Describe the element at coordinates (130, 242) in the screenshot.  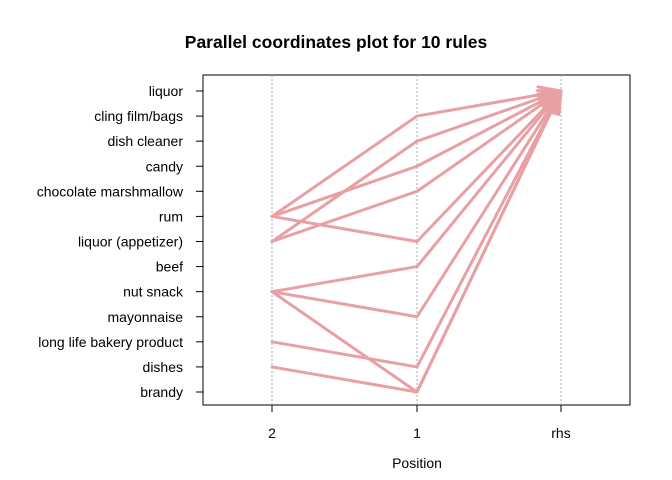
I see `y-tick-label: liquor (appetizer)` at that location.